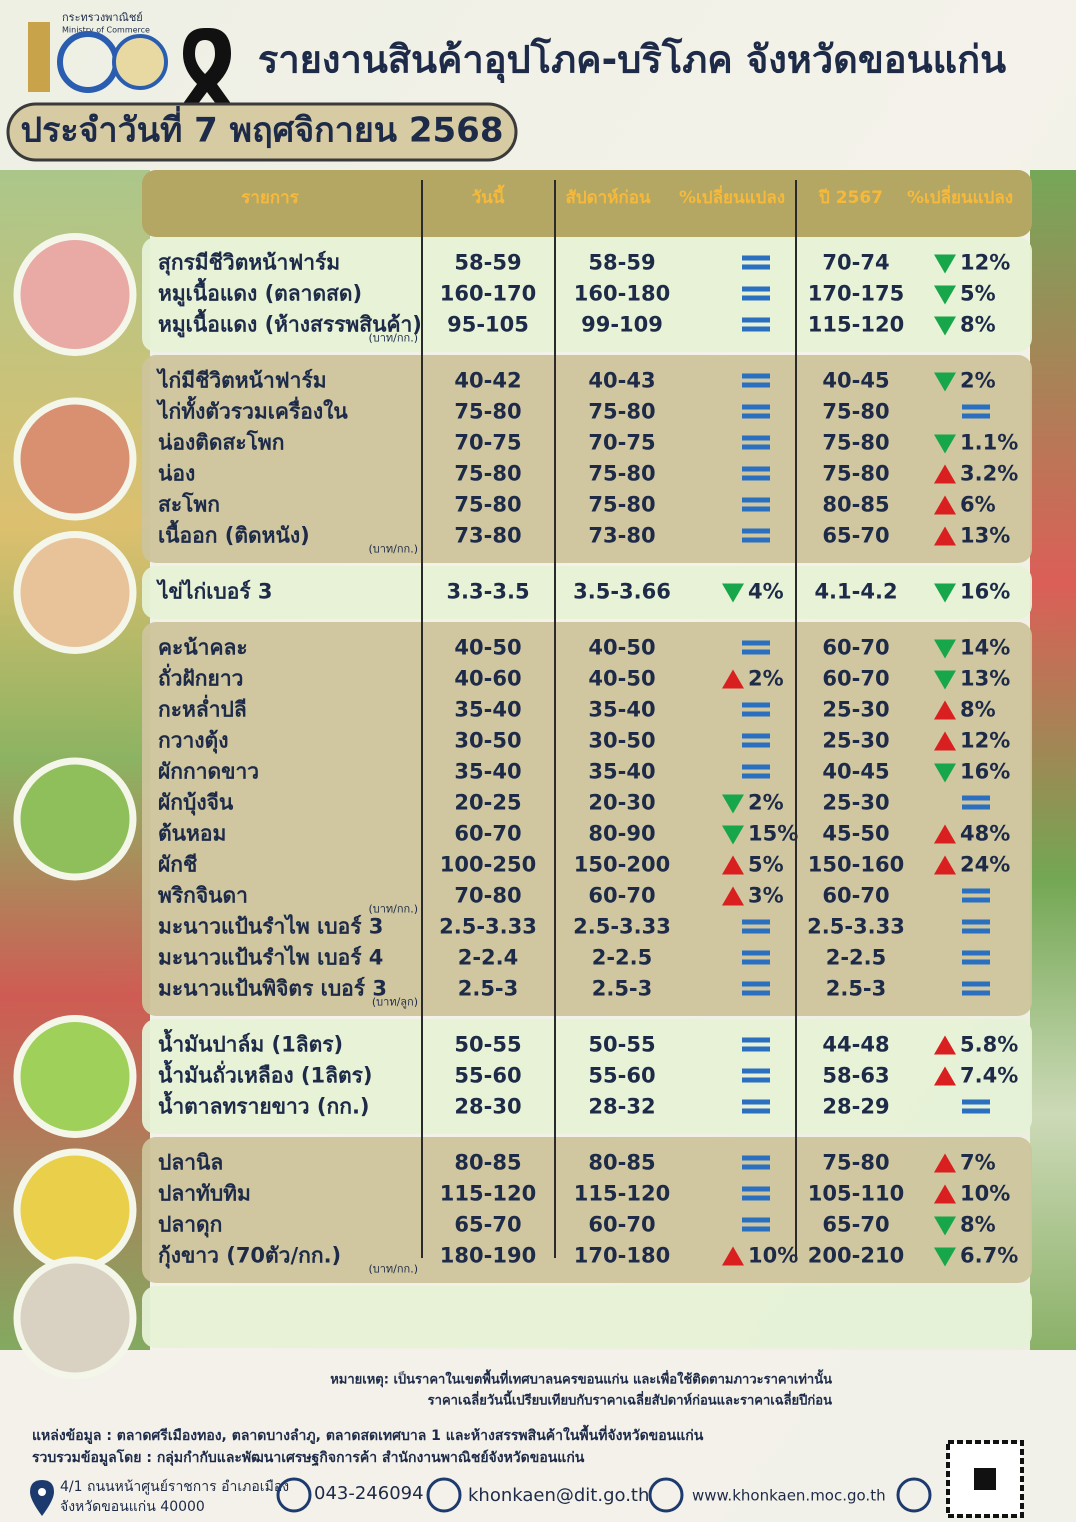  What do you see at coordinates (621, 896) in the screenshot?
I see `last-week-price: 60-70` at bounding box center [621, 896].